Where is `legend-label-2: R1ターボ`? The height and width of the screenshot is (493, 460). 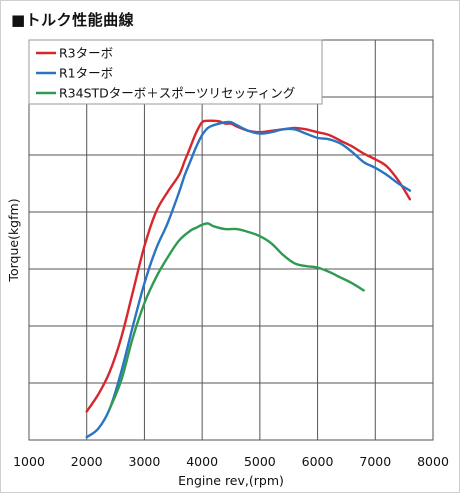
legend-label-2: R1ターボ is located at coordinates (86, 73).